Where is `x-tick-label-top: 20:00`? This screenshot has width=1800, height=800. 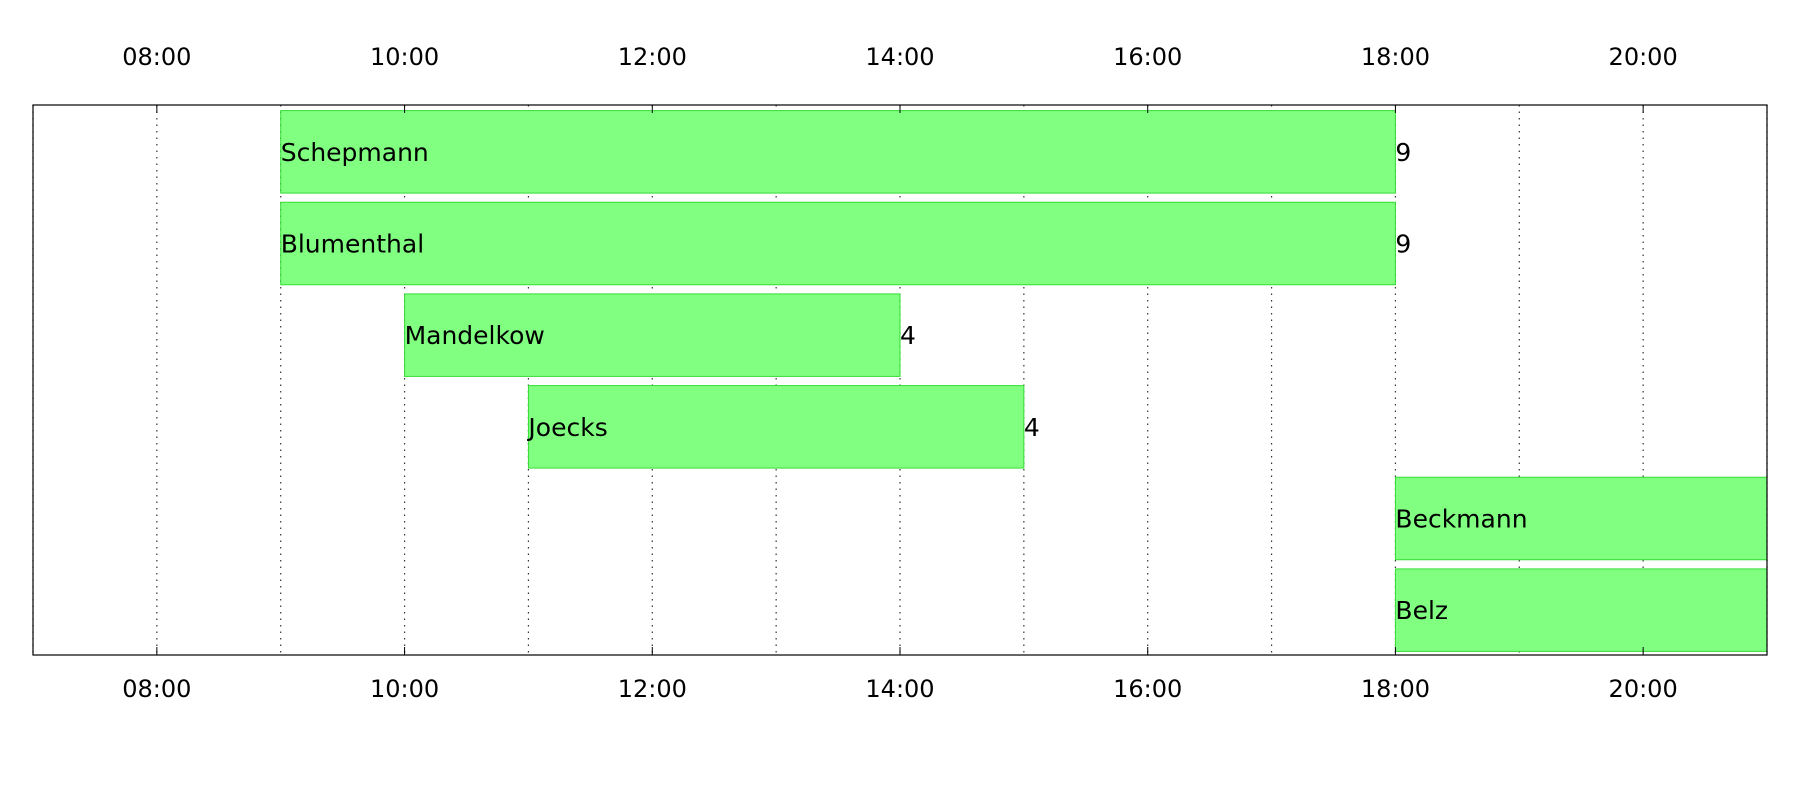 x-tick-label-top: 20:00 is located at coordinates (1643, 57).